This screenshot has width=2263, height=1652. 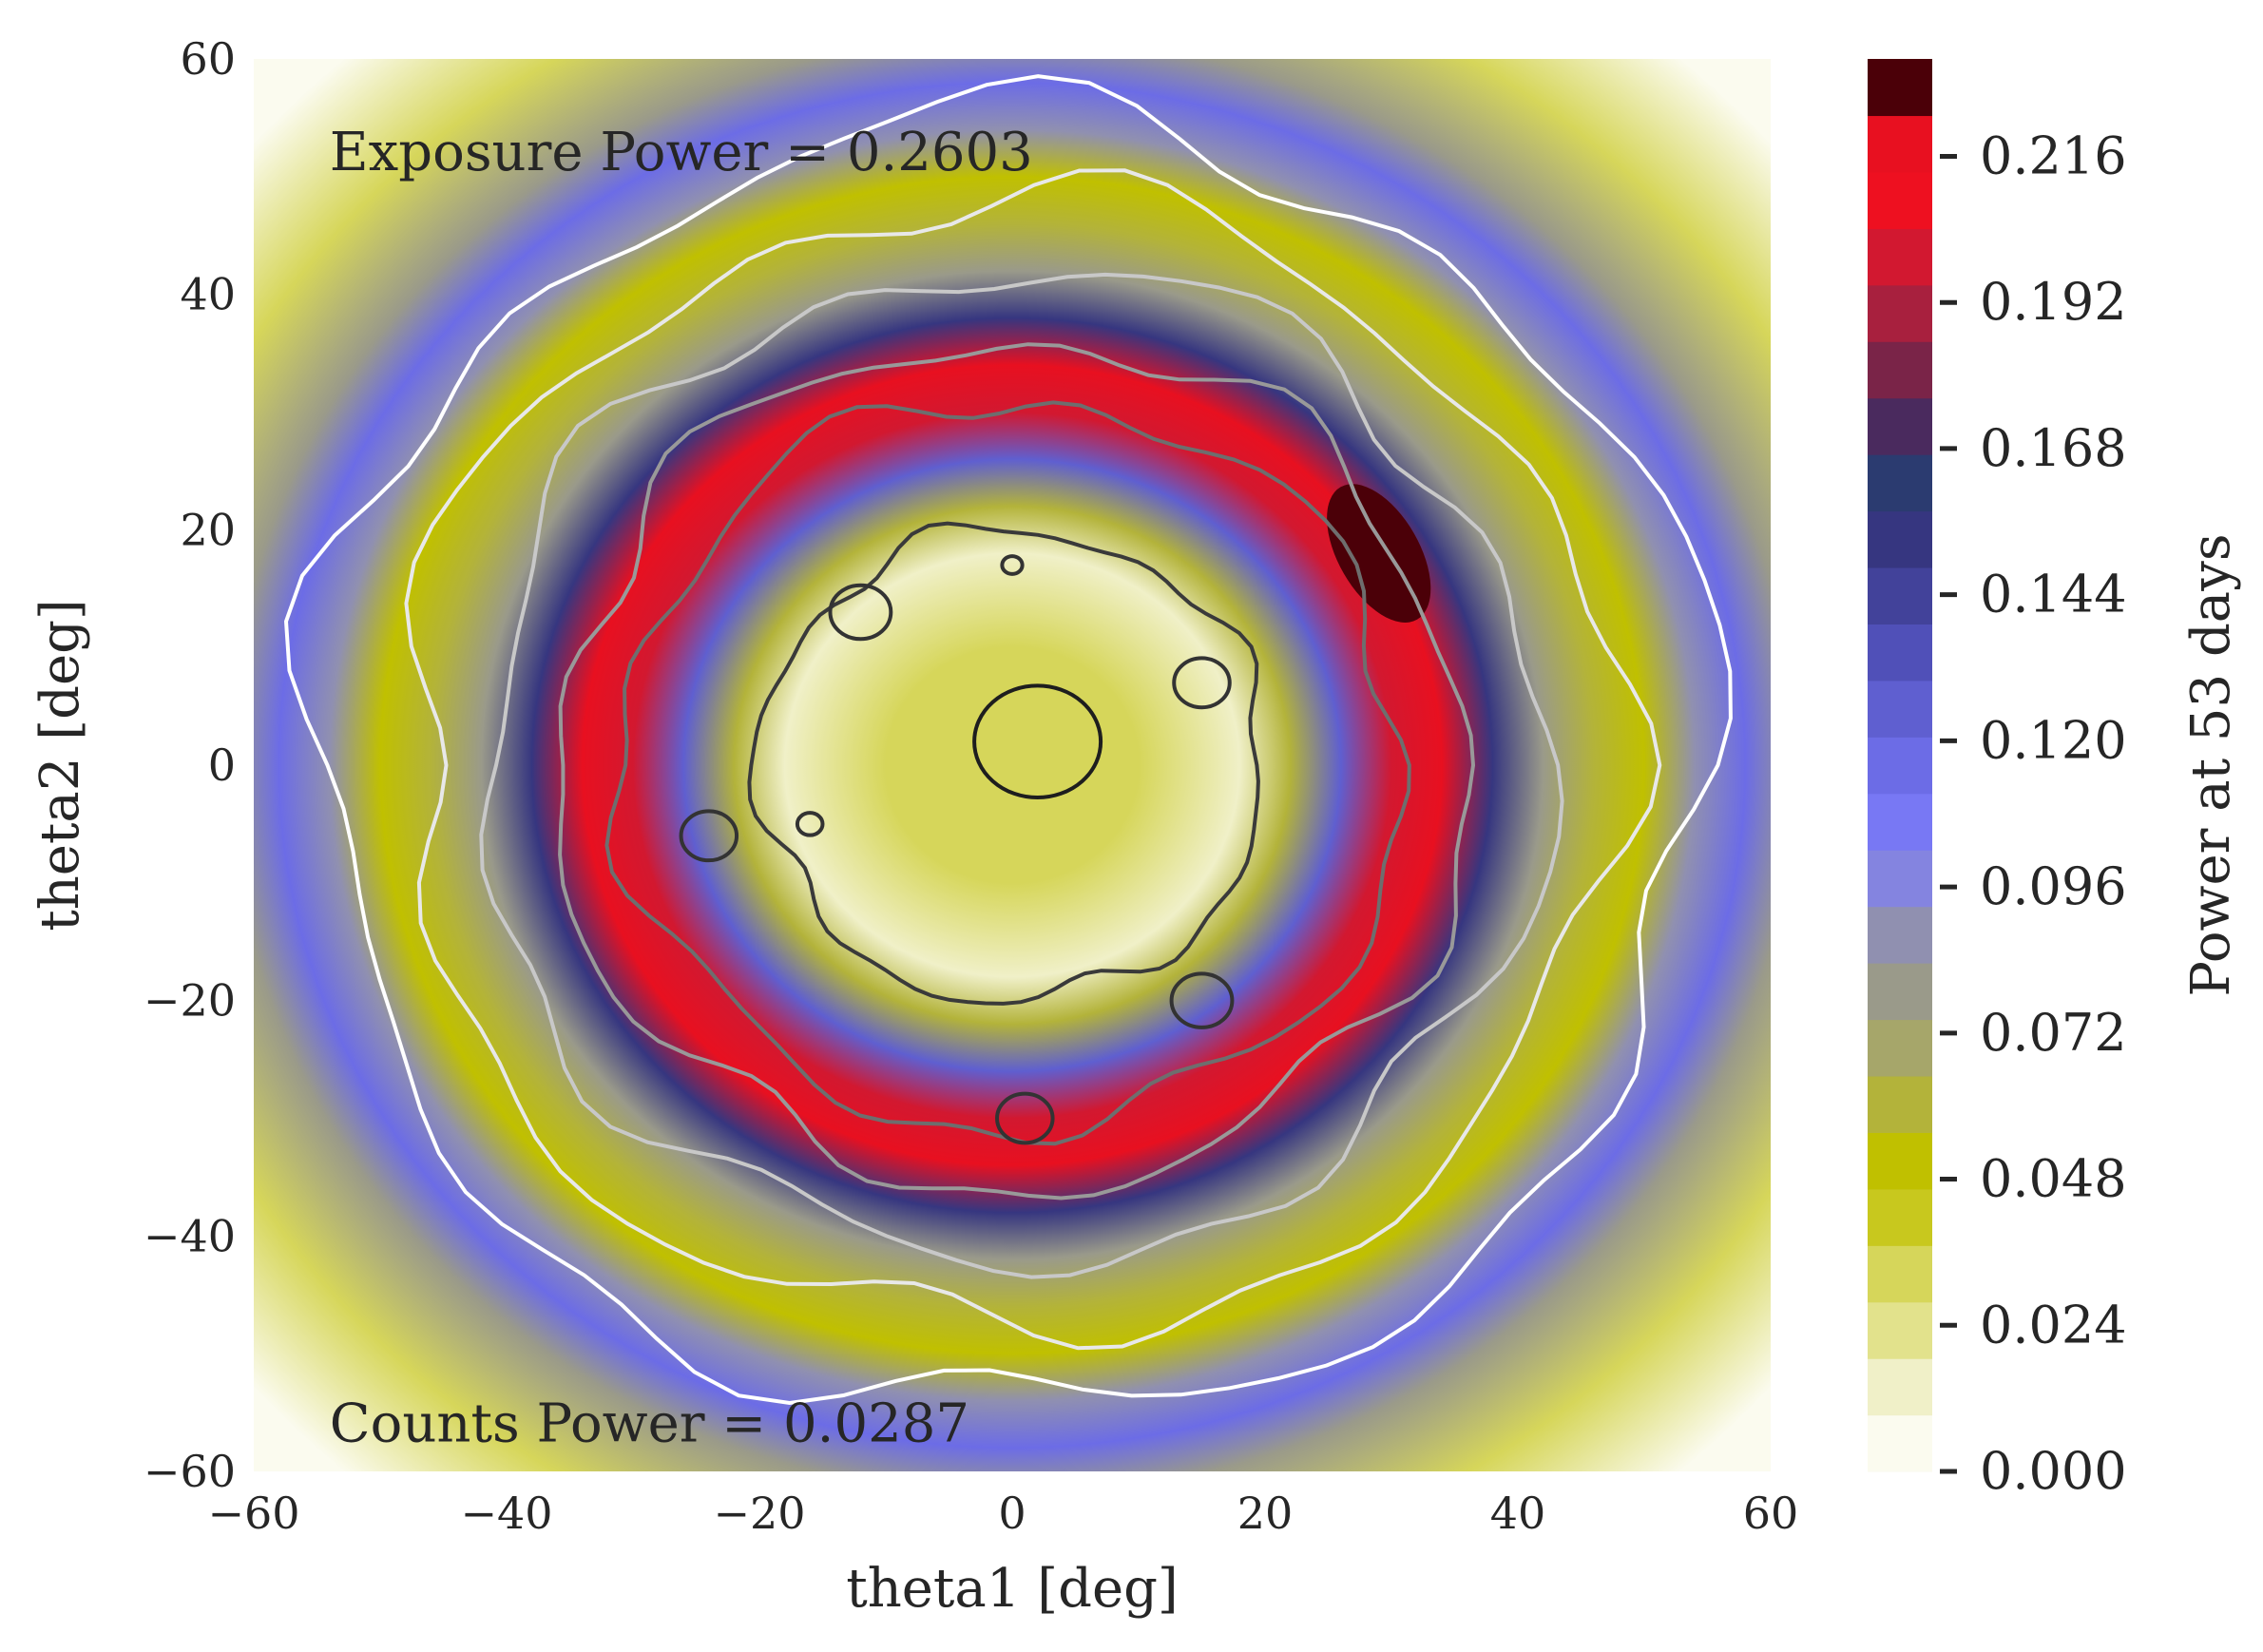 What do you see at coordinates (208, 59) in the screenshot?
I see `y-tick-label: 60` at bounding box center [208, 59].